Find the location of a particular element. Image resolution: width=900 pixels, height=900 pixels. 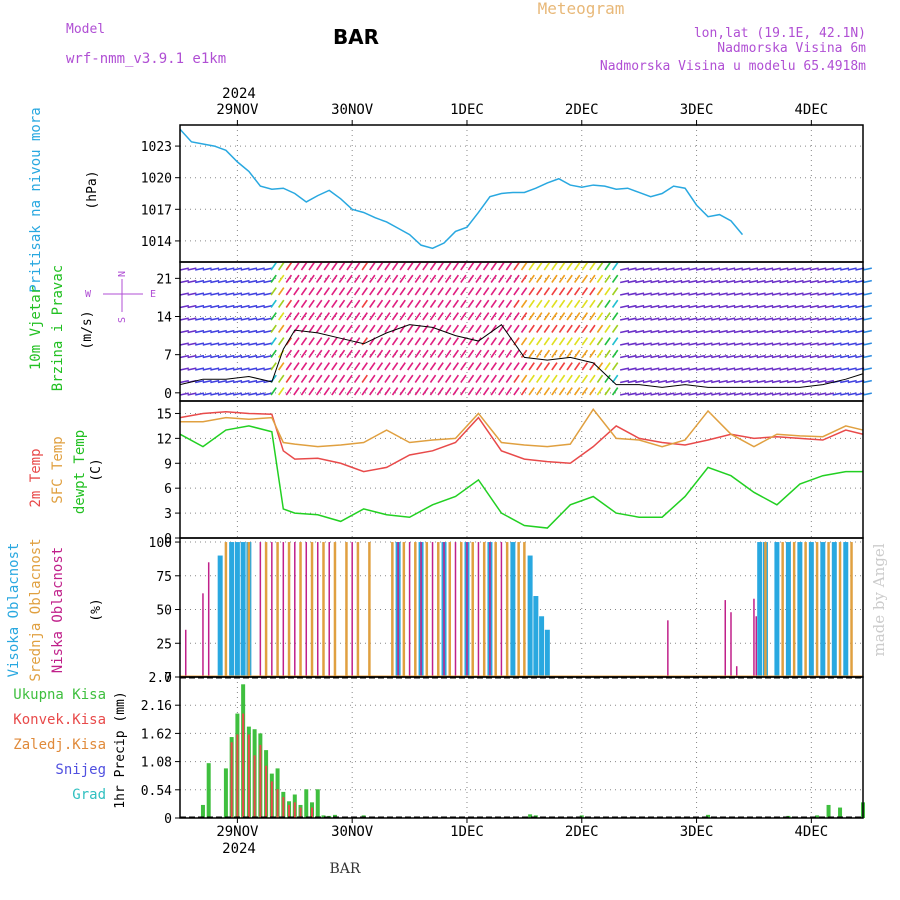

y-tick-label: 2.7 is located at coordinates (160, 678).